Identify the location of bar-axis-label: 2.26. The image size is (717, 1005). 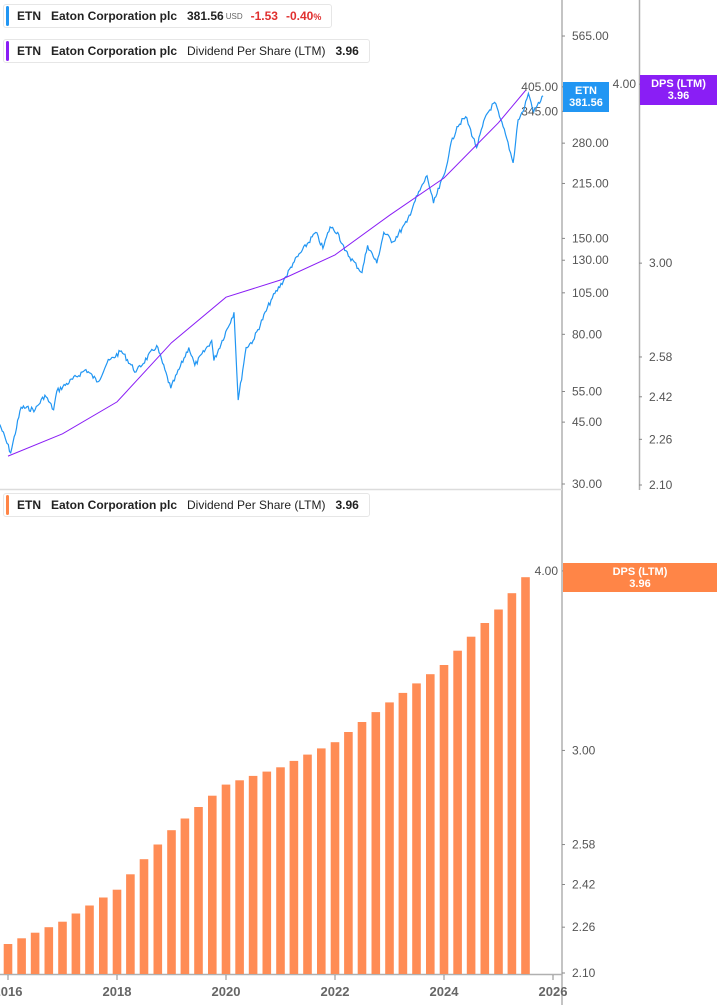
(584, 927).